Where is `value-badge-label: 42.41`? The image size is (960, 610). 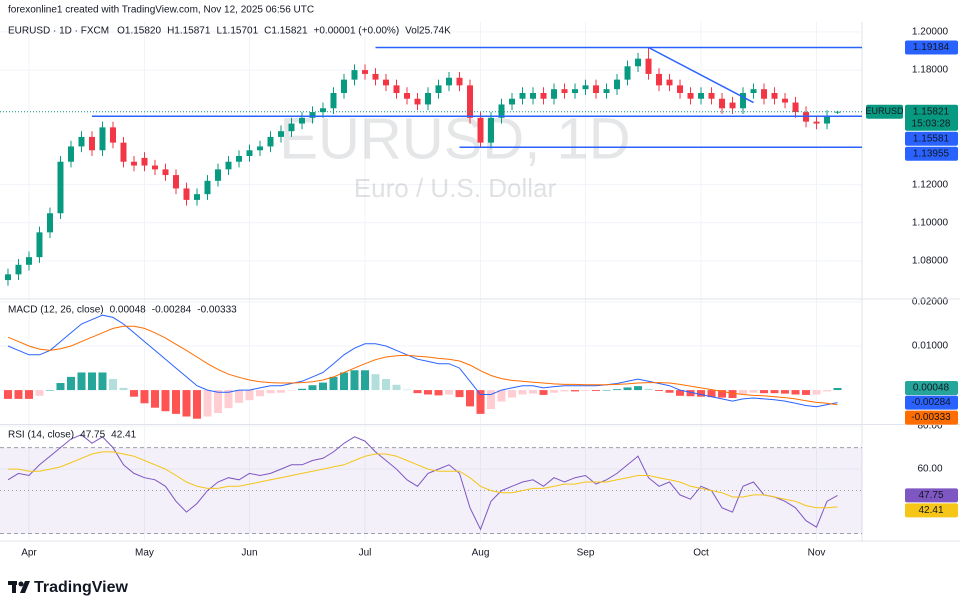
value-badge-label: 42.41 is located at coordinates (930, 510).